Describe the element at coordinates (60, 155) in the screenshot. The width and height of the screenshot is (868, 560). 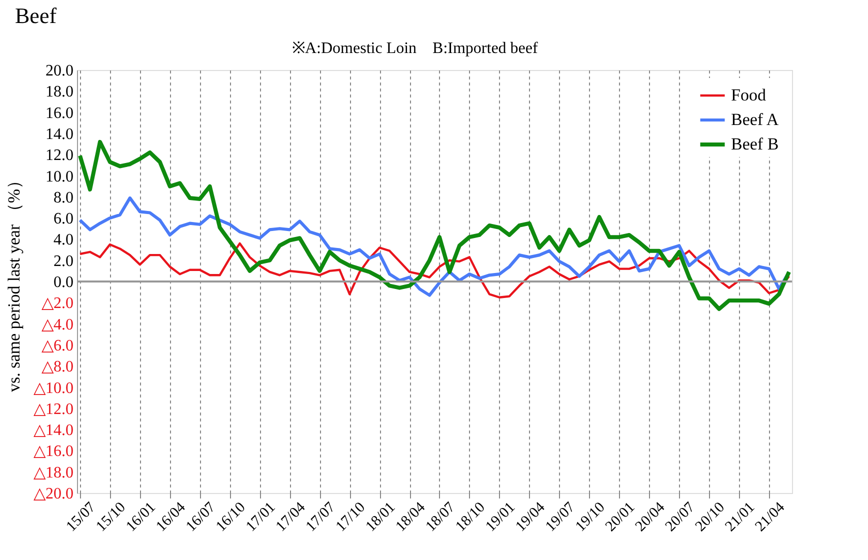
I see `y-tick-label: 12.0` at that location.